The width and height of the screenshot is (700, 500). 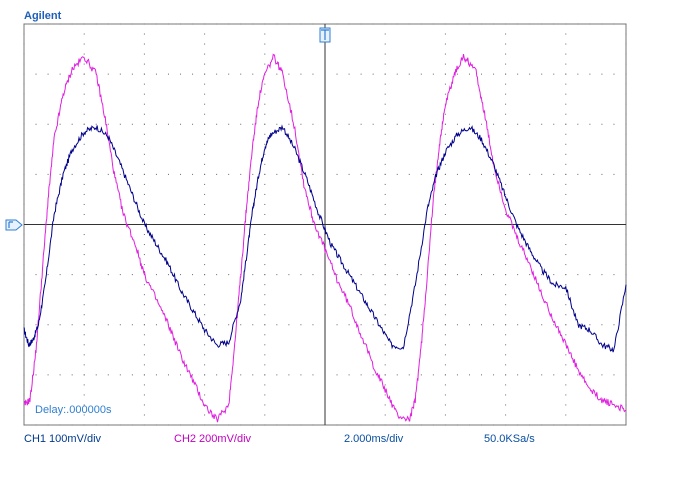 What do you see at coordinates (14, 225) in the screenshot?
I see `ground-reference-icon` at bounding box center [14, 225].